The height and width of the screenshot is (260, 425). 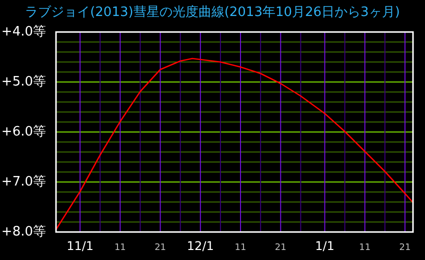 I want to click on y-tick-label: +8.0等, so click(x=23, y=232).